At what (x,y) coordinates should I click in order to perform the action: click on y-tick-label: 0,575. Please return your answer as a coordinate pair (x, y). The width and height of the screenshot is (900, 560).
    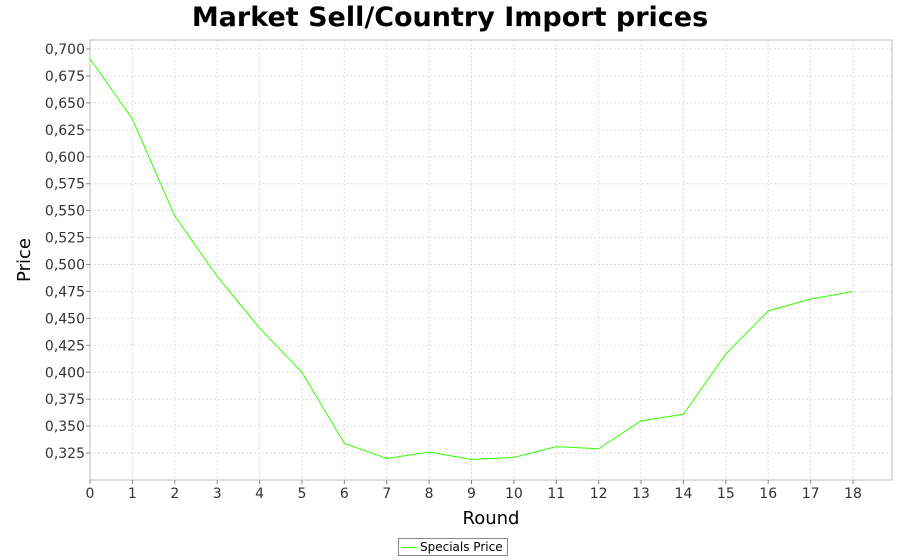
    Looking at the image, I should click on (65, 185).